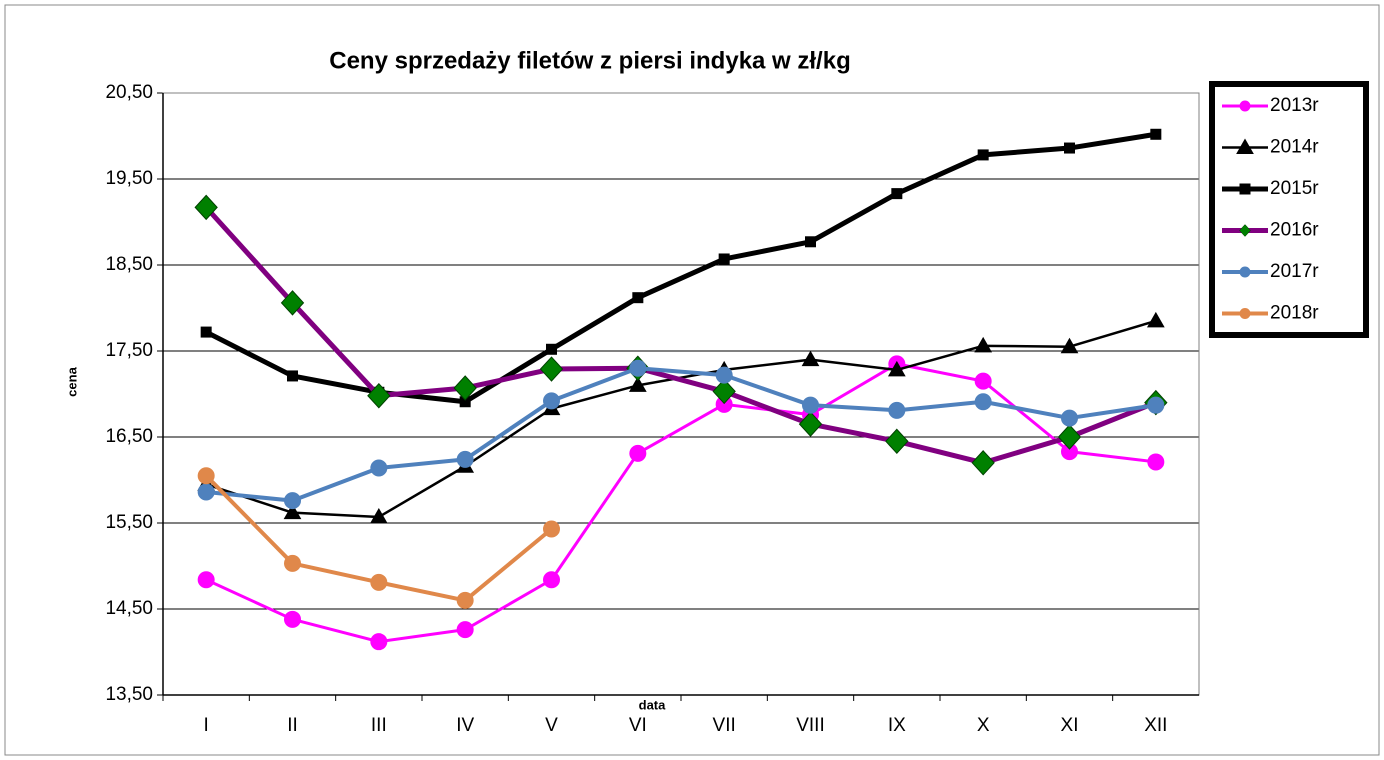 The width and height of the screenshot is (1384, 760). I want to click on y-tick-label: 17,50, so click(129, 350).